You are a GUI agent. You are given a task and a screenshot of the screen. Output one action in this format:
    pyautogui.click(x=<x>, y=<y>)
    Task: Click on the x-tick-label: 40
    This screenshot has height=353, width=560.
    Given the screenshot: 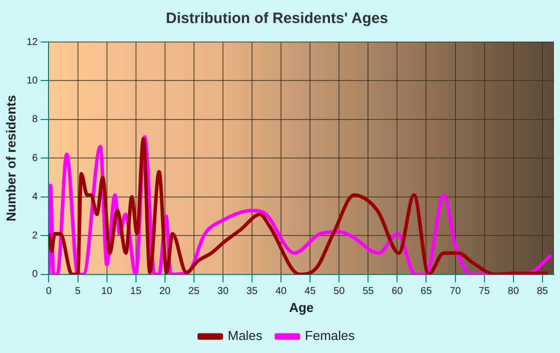 What is the action you would take?
    pyautogui.click(x=281, y=292)
    